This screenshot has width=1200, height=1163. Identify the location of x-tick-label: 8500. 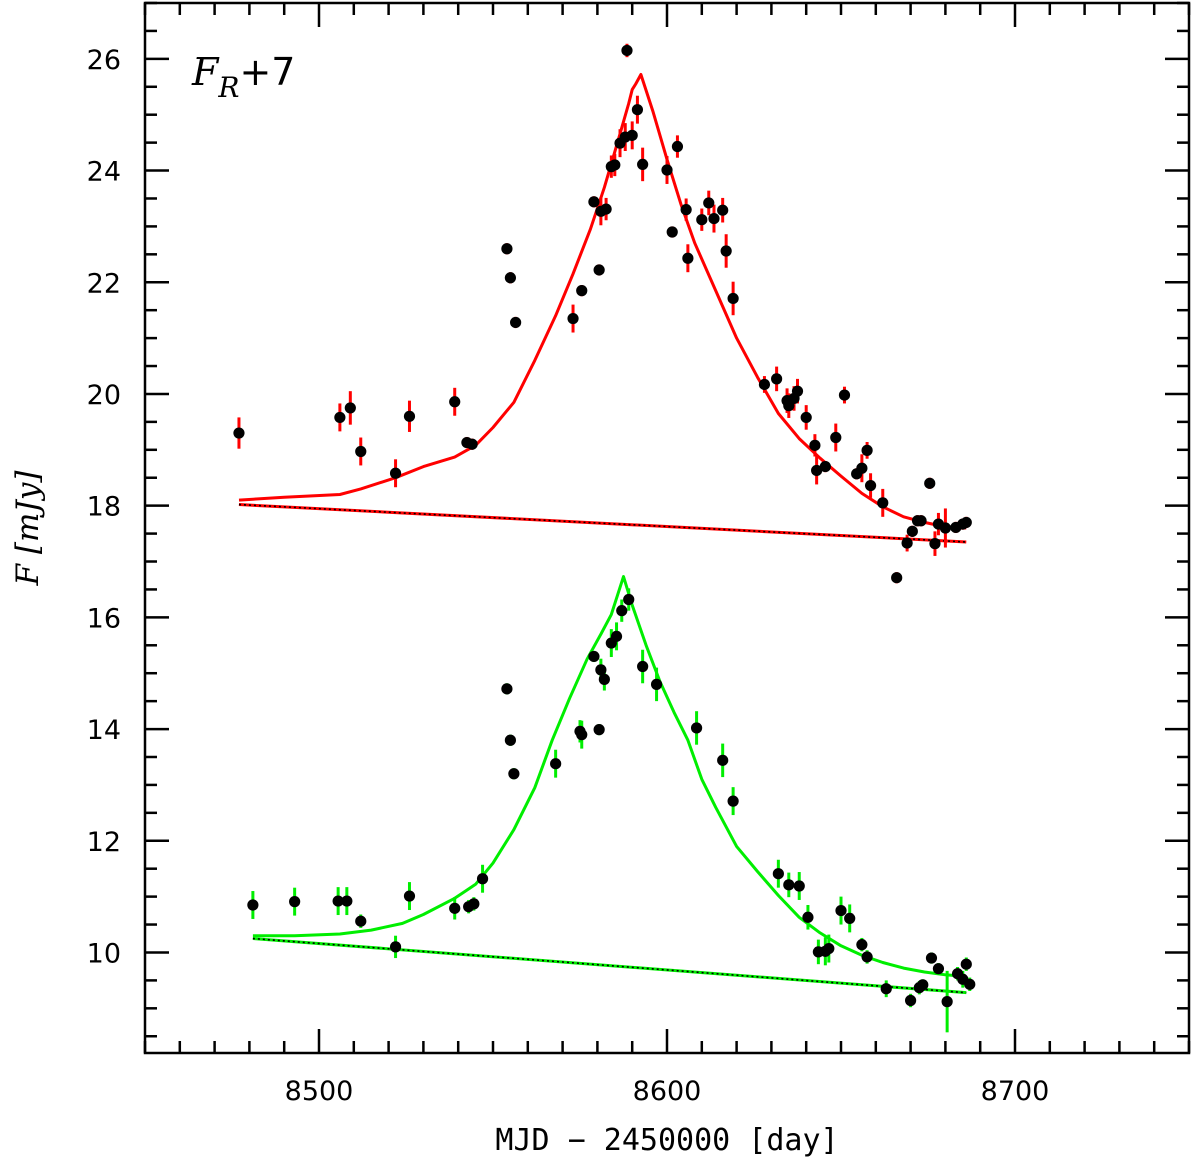
(319, 1091).